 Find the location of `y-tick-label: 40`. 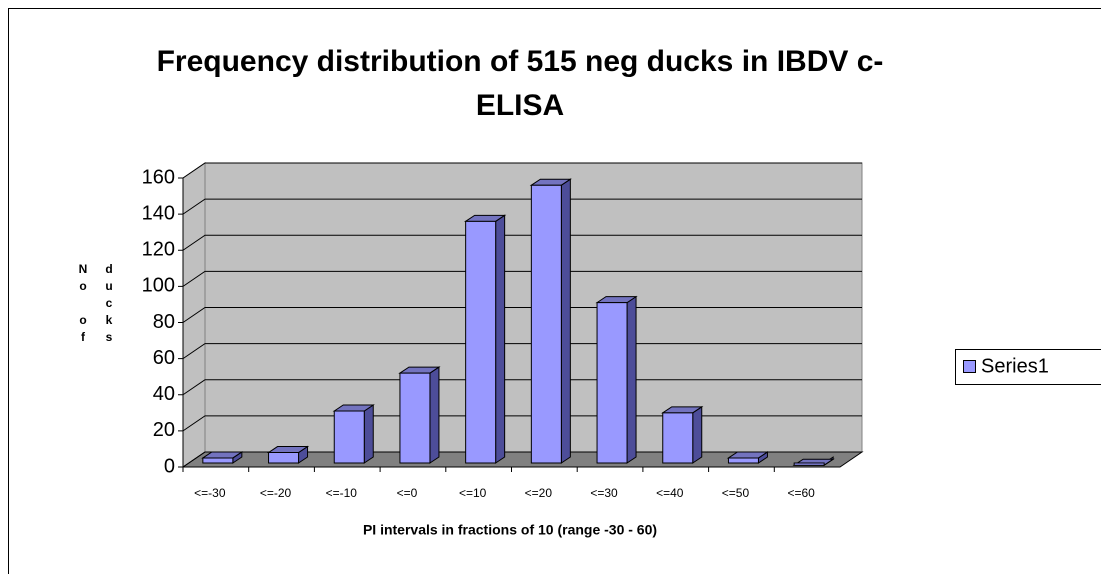

y-tick-label: 40 is located at coordinates (164, 394).